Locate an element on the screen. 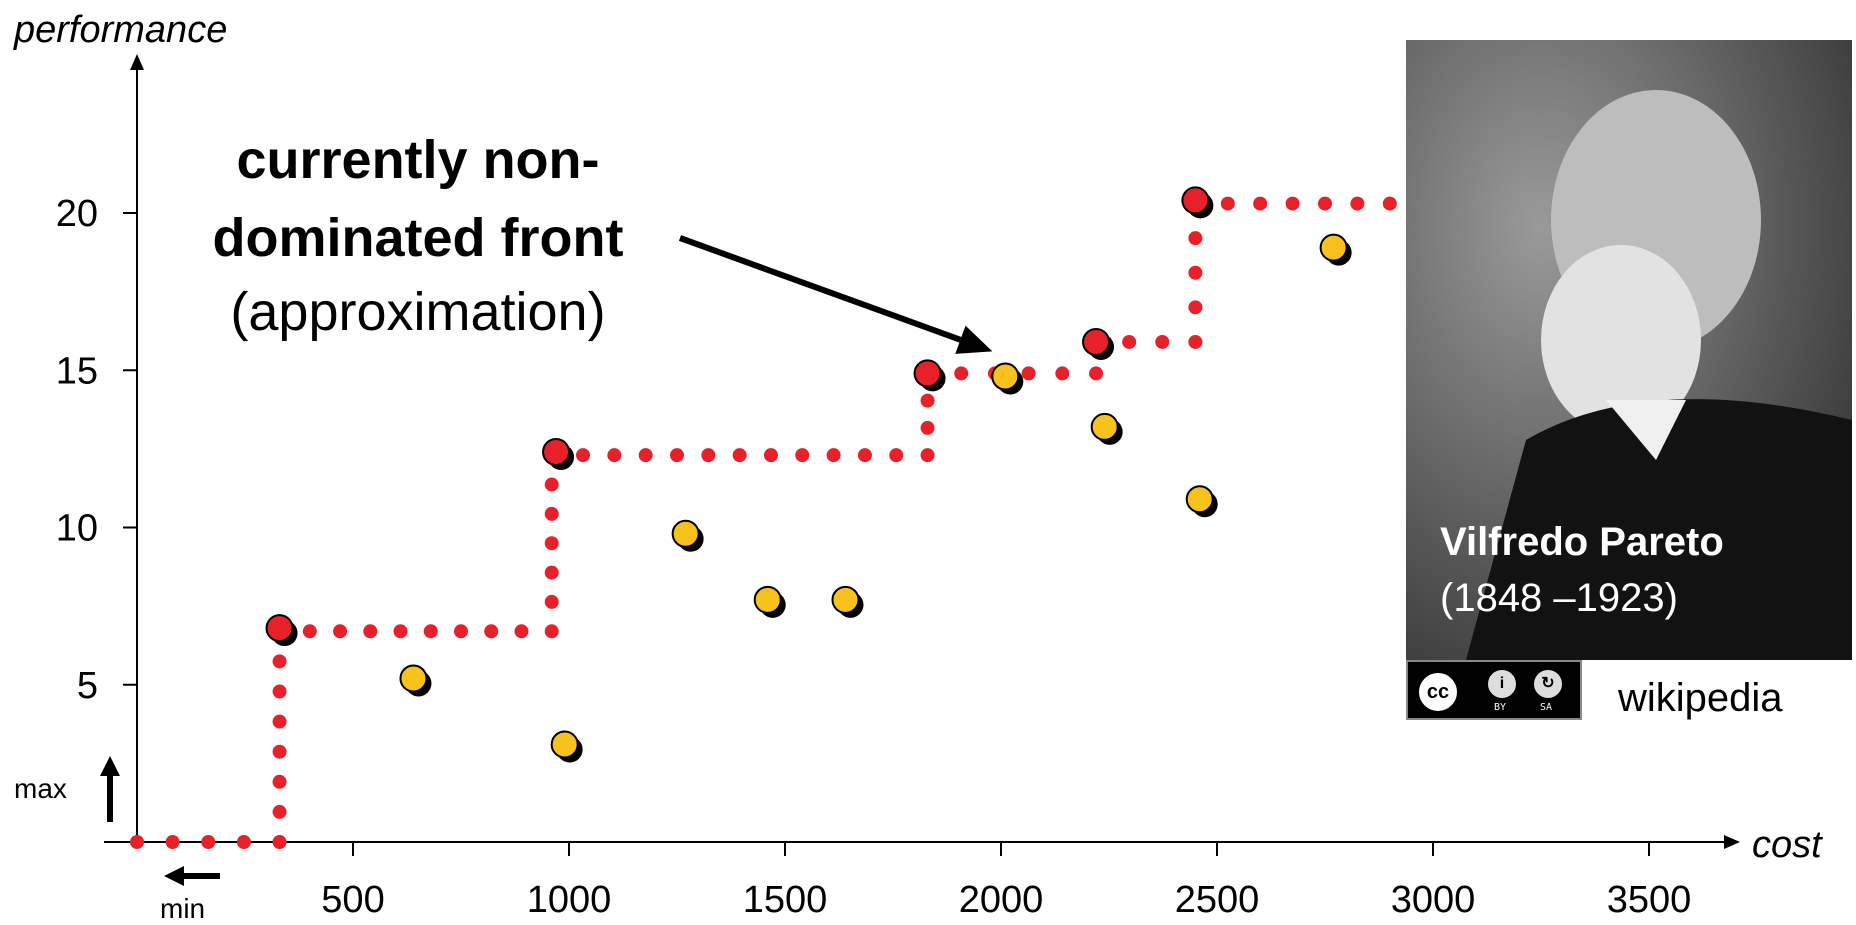  x-tick-label: 3000 is located at coordinates (1433, 900).